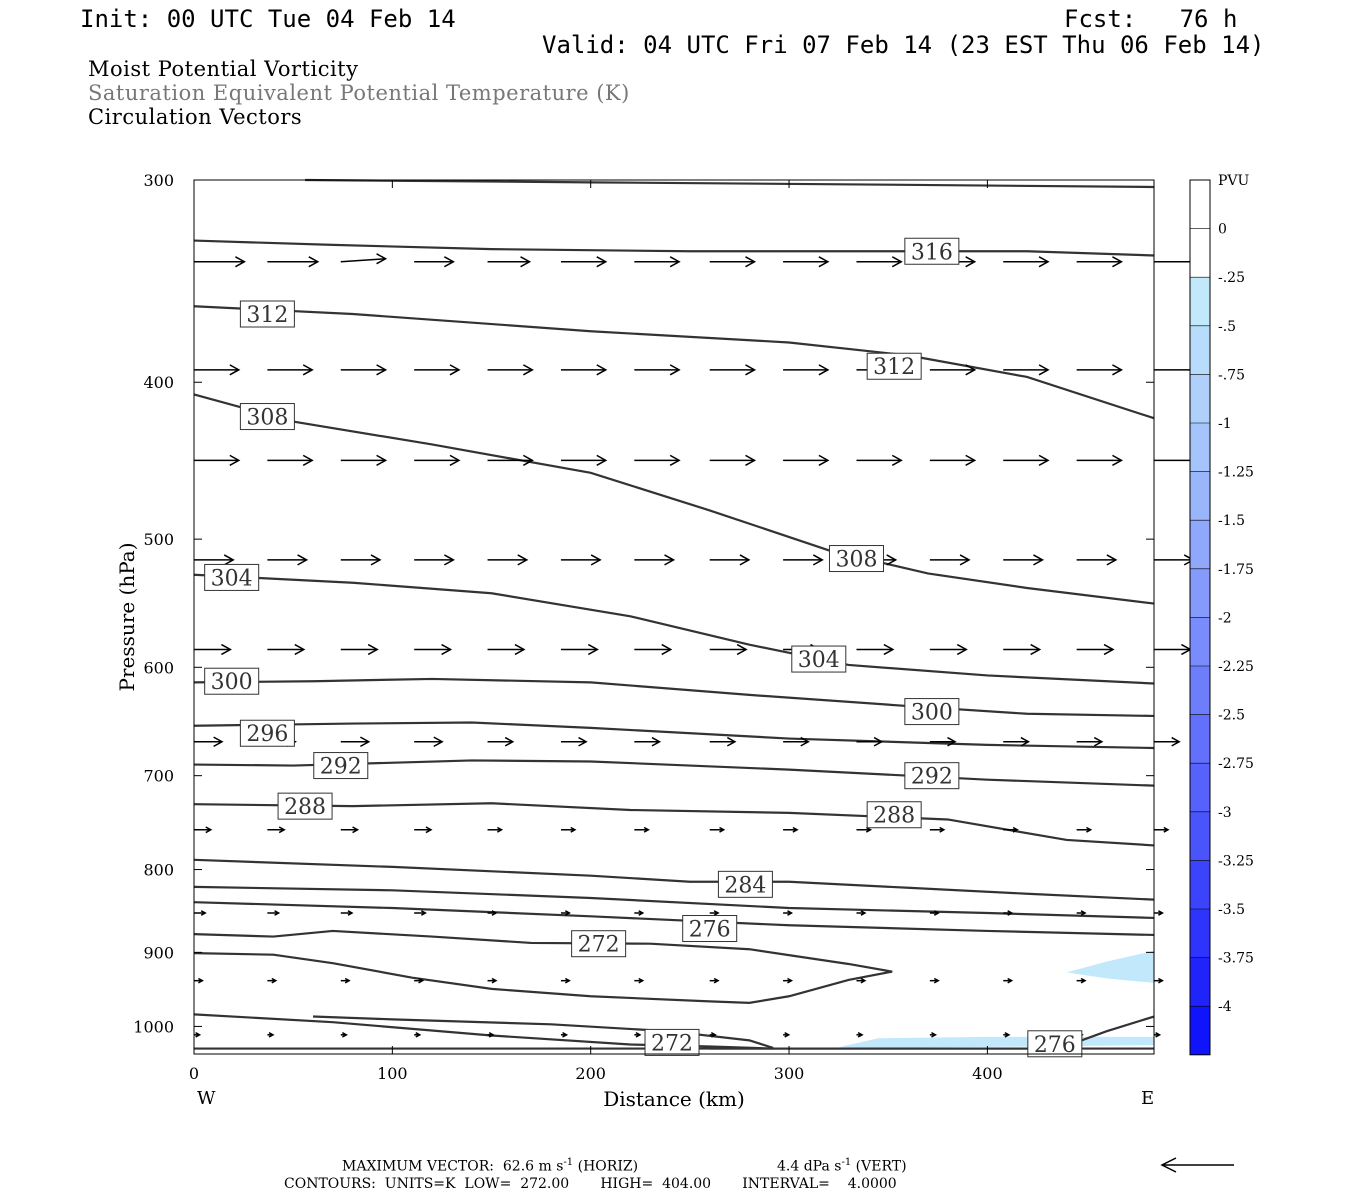 The image size is (1350, 1200). Describe the element at coordinates (996, 999) in the screenshot. I see `pv-shading-layer` at that location.